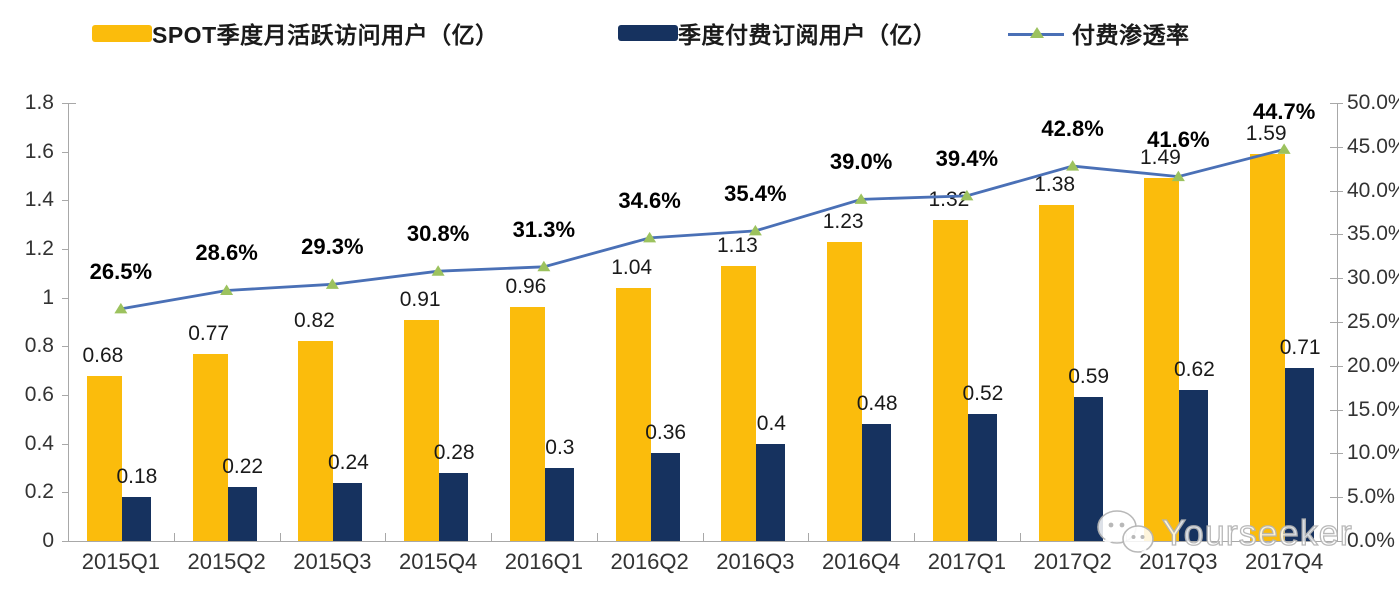 This screenshot has height=596, width=1399. What do you see at coordinates (861, 162) in the screenshot?
I see `penetration-value-label: 39.0%` at bounding box center [861, 162].